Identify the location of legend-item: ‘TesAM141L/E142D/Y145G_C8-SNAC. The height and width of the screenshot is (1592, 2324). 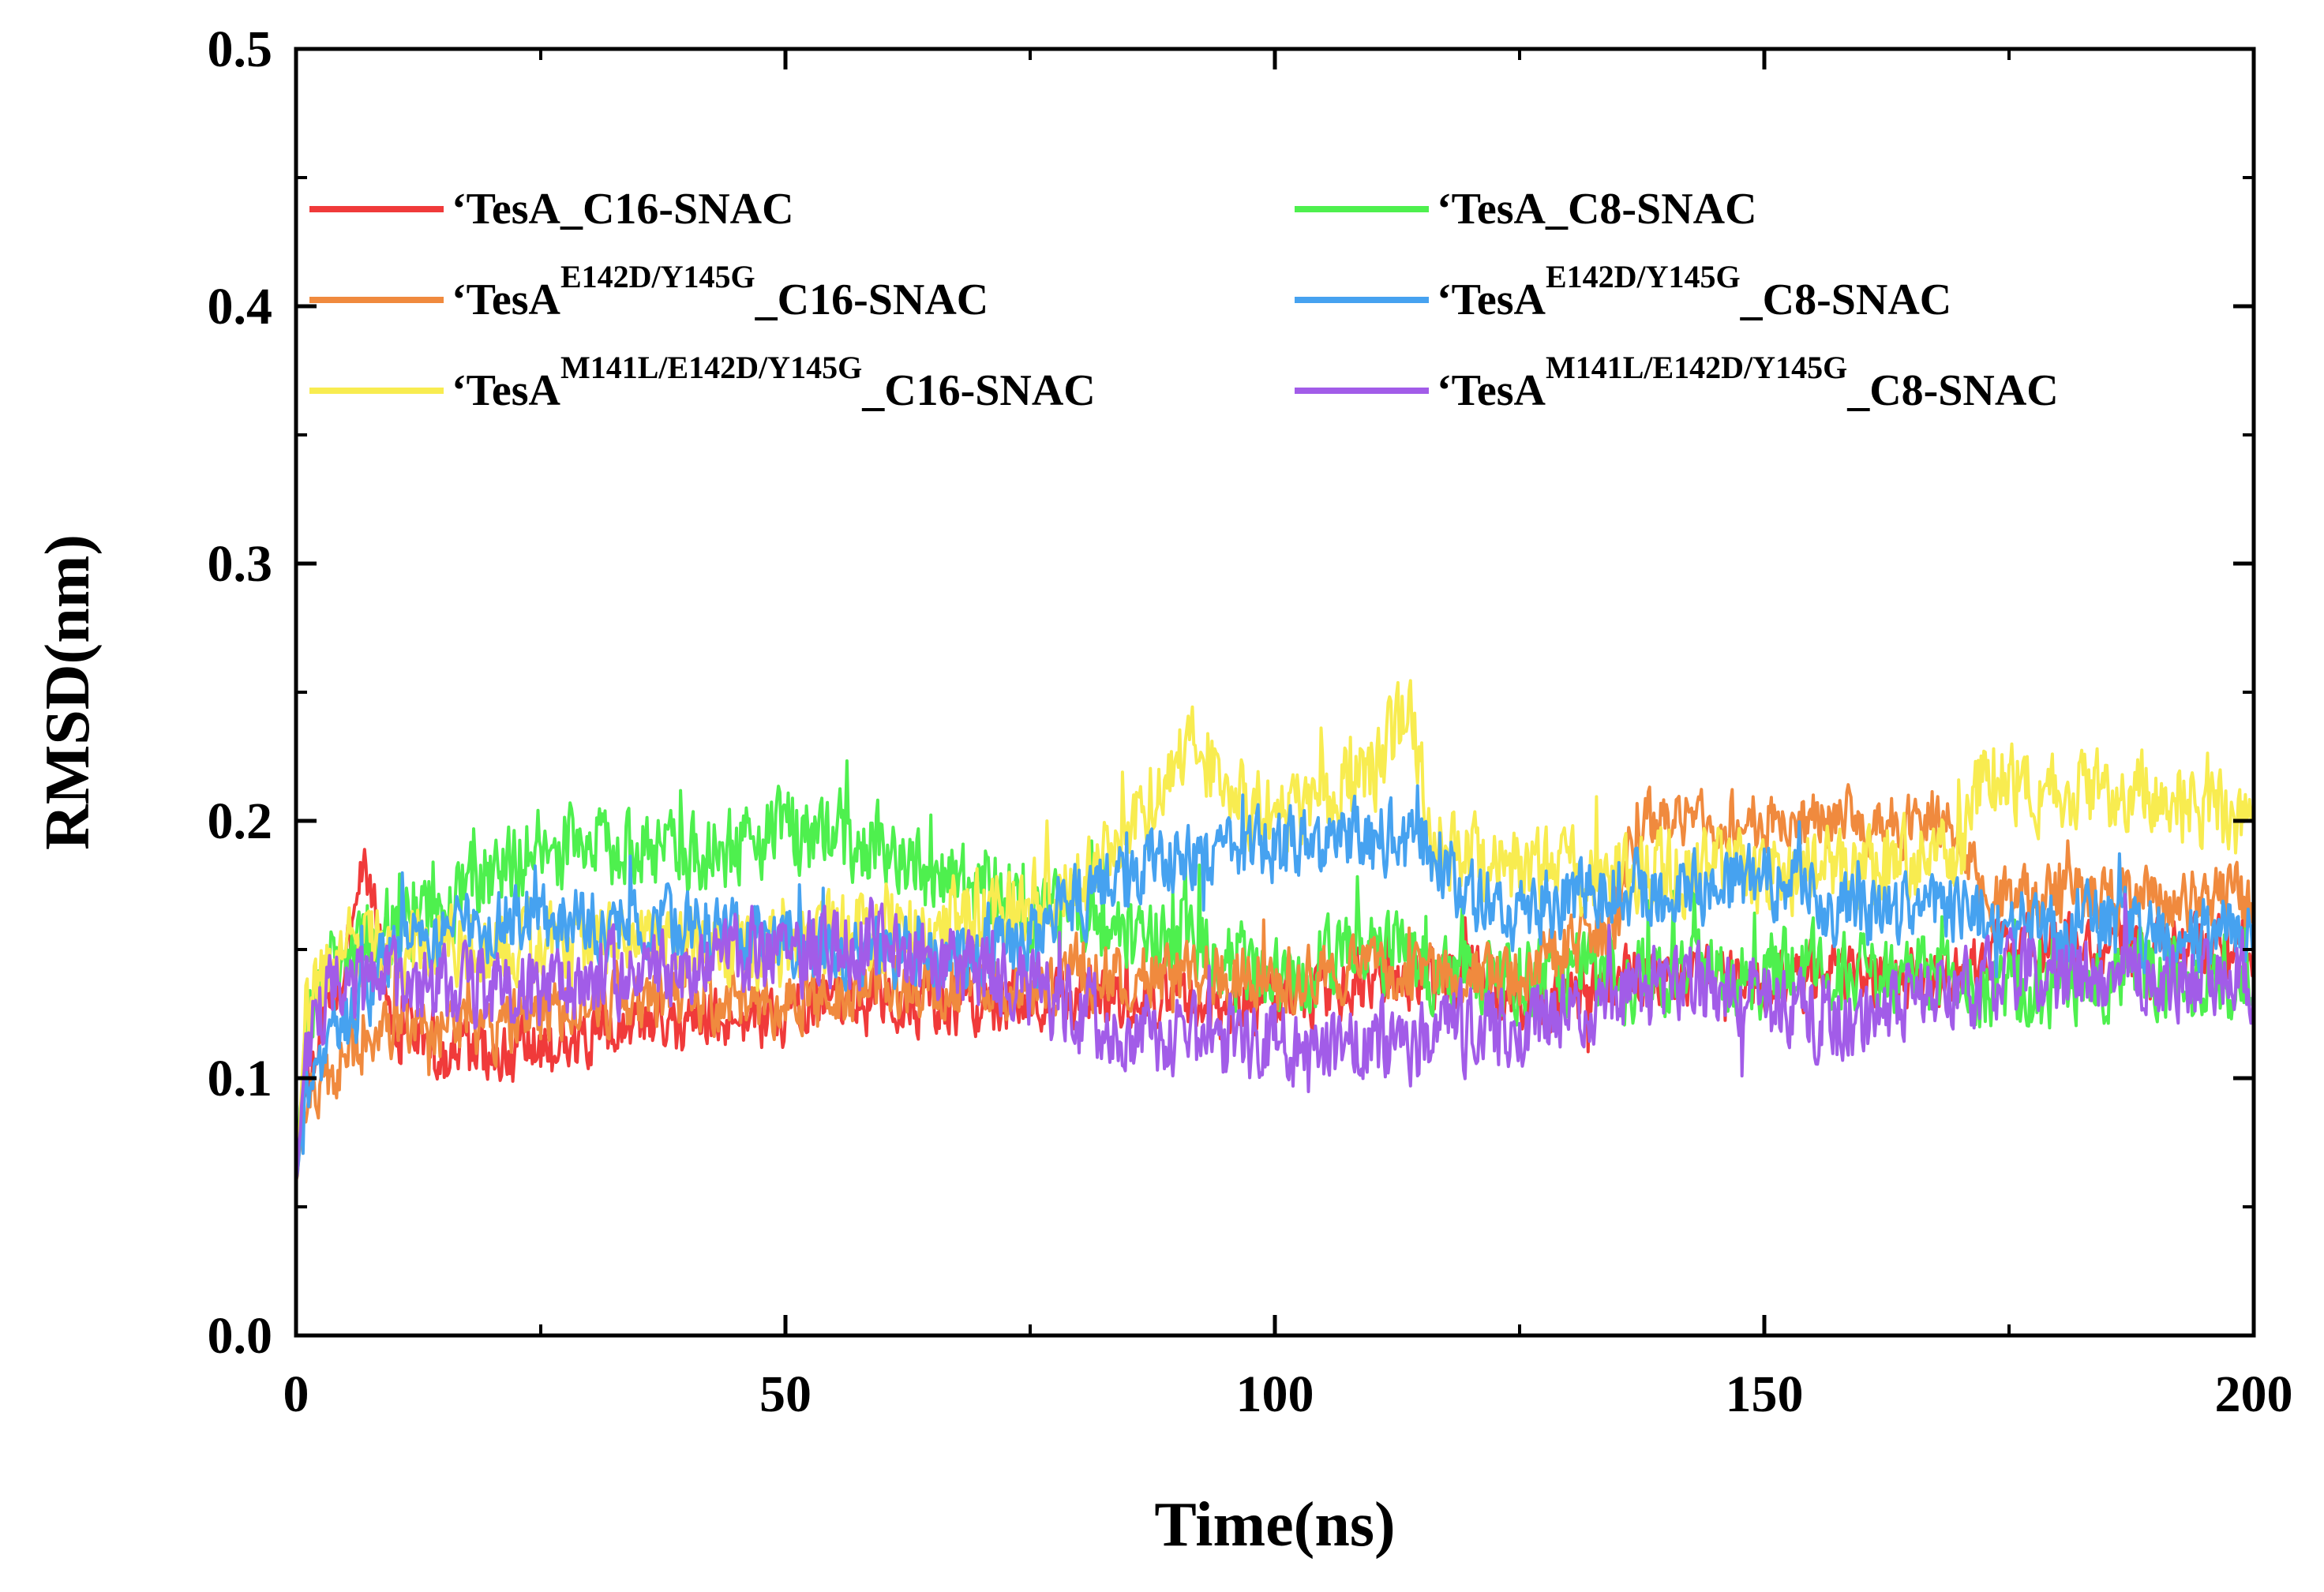
(1677, 382).